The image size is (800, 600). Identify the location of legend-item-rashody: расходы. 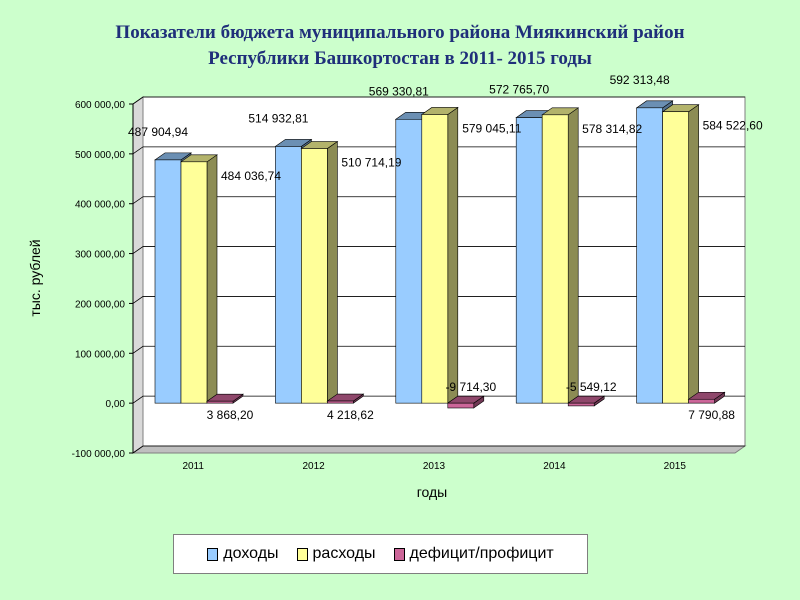
(336, 554).